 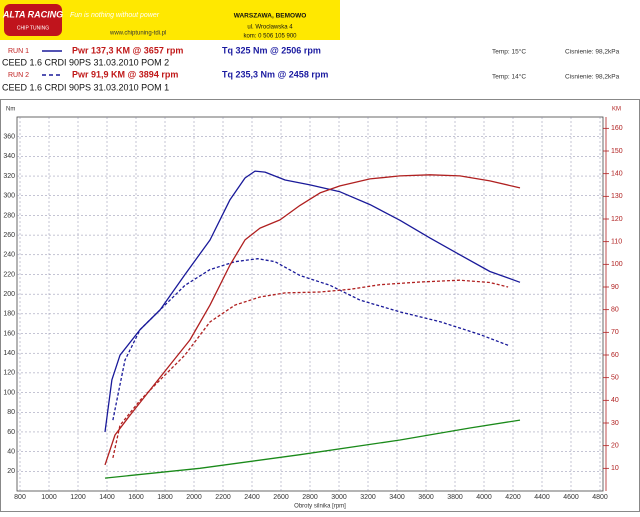 I want to click on y-axis-label: Nm, so click(x=10, y=110).